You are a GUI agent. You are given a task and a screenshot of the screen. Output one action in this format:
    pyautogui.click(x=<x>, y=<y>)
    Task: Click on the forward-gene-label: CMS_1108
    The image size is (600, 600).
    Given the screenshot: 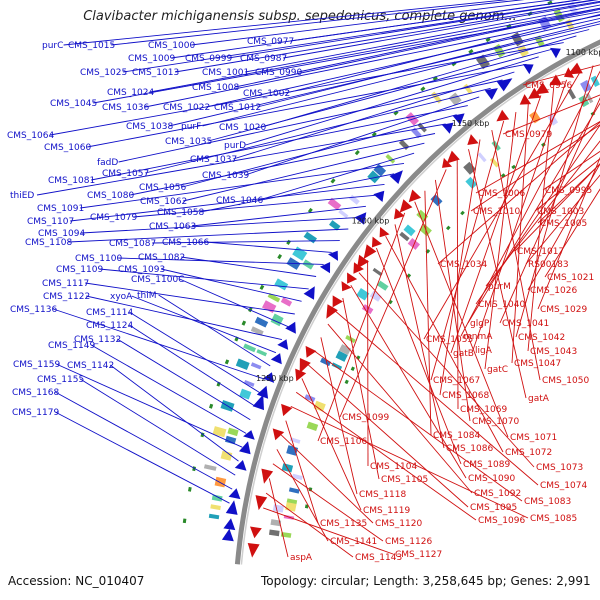 What is the action you would take?
    pyautogui.click(x=48, y=243)
    